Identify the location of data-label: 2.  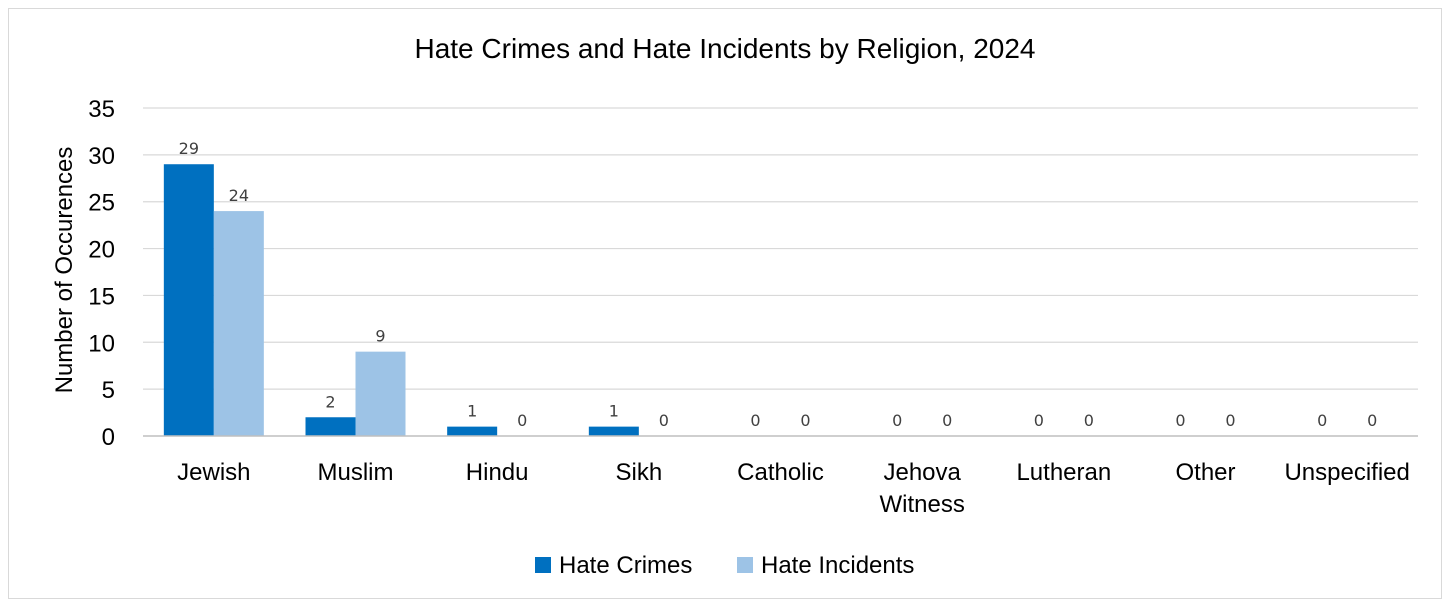
(330, 401).